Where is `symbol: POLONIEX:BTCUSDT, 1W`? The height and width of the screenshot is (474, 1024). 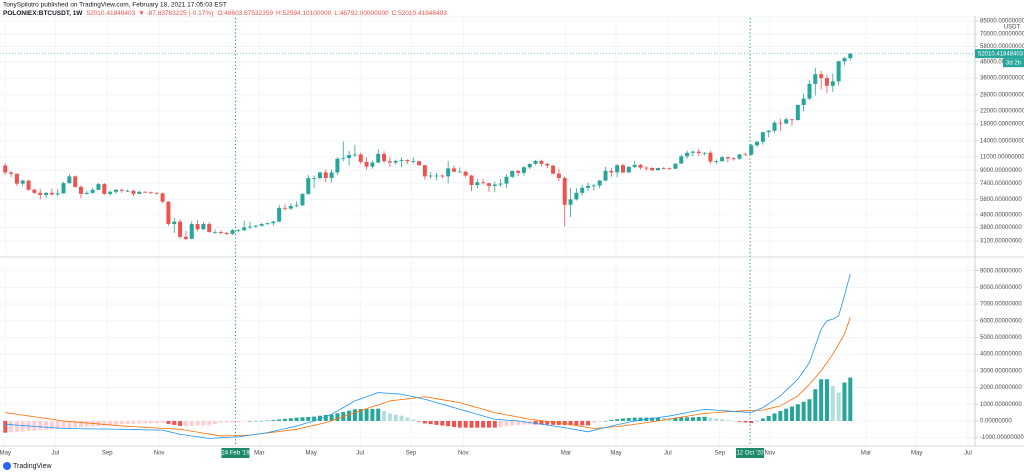 symbol: POLONIEX:BTCUSDT, 1W is located at coordinates (43, 13).